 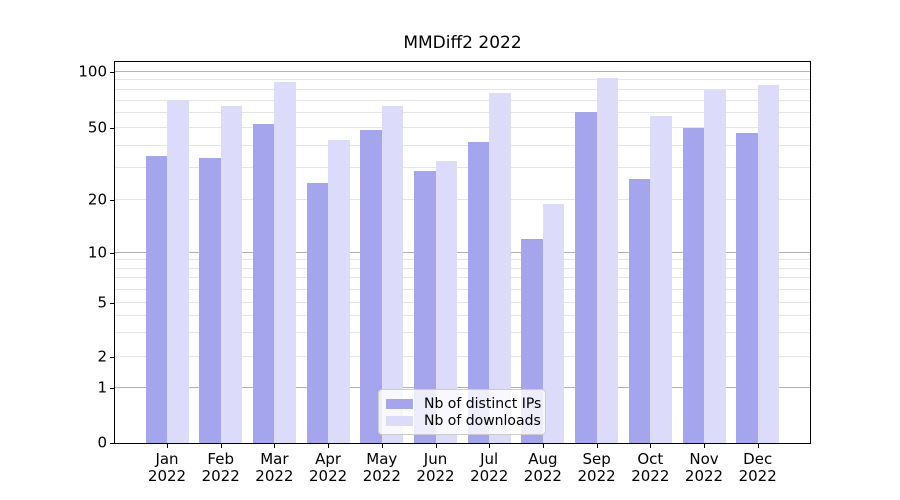 I want to click on x-tick-label-aug: Aug 2022, so click(x=542, y=467).